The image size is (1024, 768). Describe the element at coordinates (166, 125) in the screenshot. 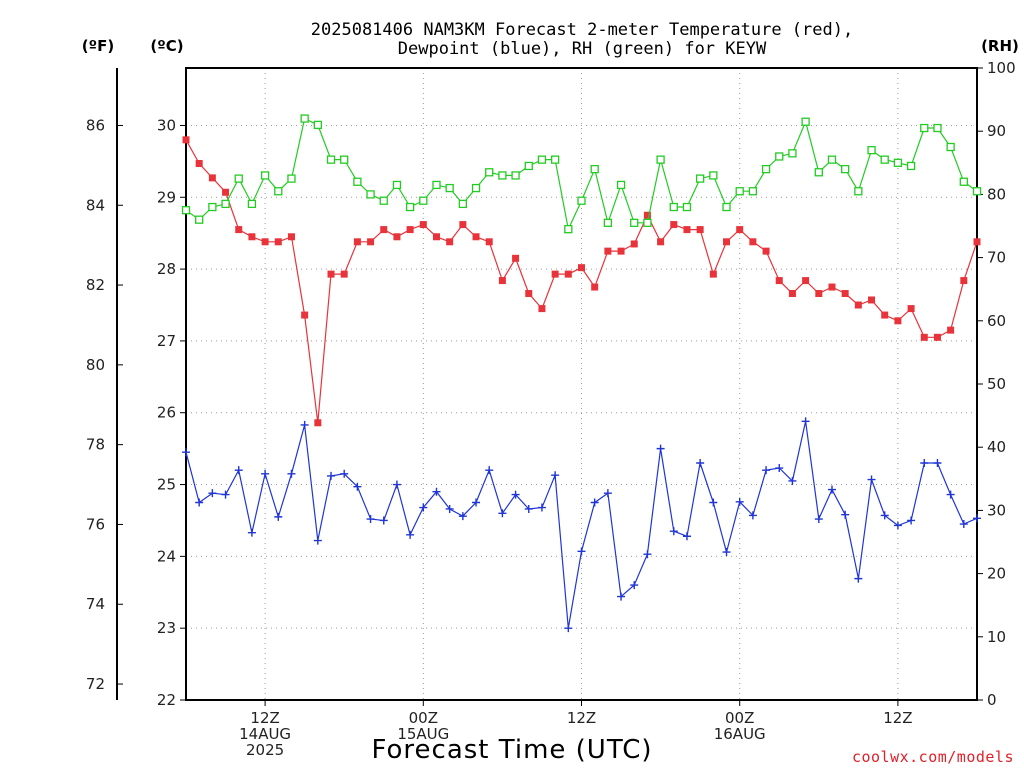

I see `celsius-tick-label: 30` at that location.